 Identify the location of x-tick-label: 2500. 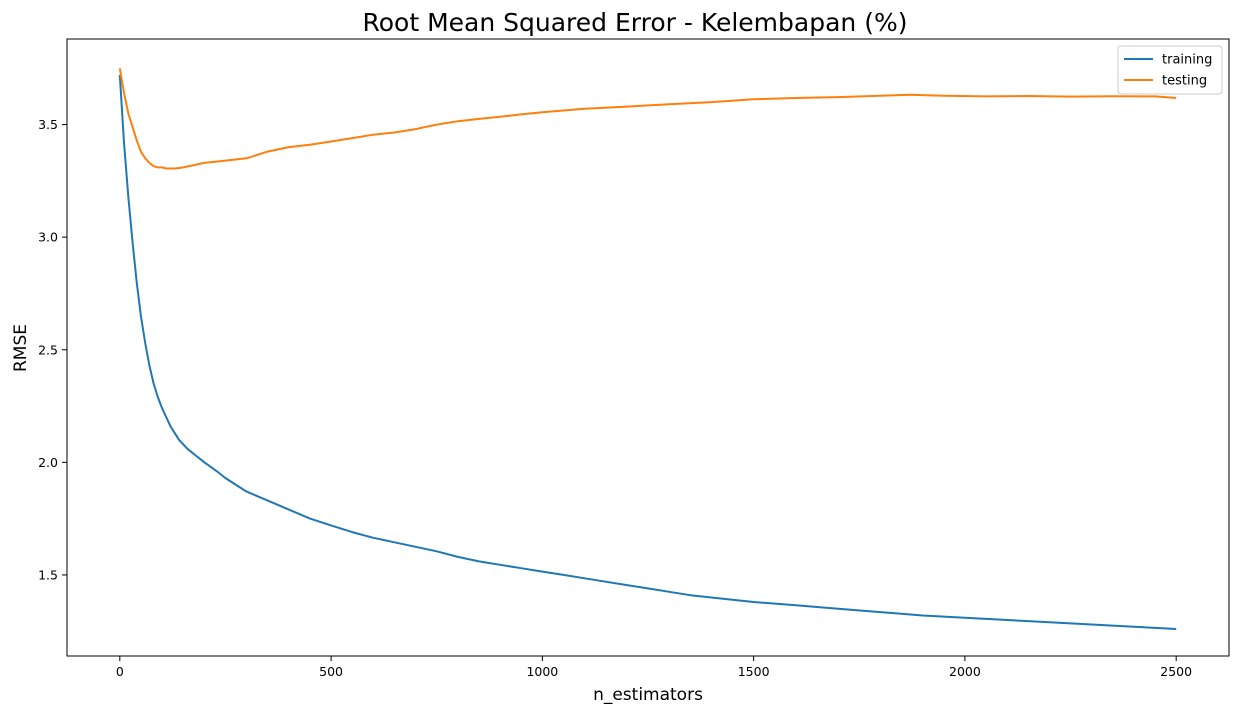
(1176, 671).